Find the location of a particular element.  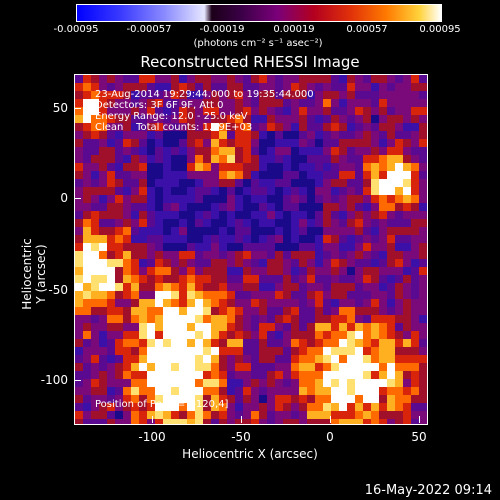

colorbar-tick: -0.00095 is located at coordinates (76, 29).